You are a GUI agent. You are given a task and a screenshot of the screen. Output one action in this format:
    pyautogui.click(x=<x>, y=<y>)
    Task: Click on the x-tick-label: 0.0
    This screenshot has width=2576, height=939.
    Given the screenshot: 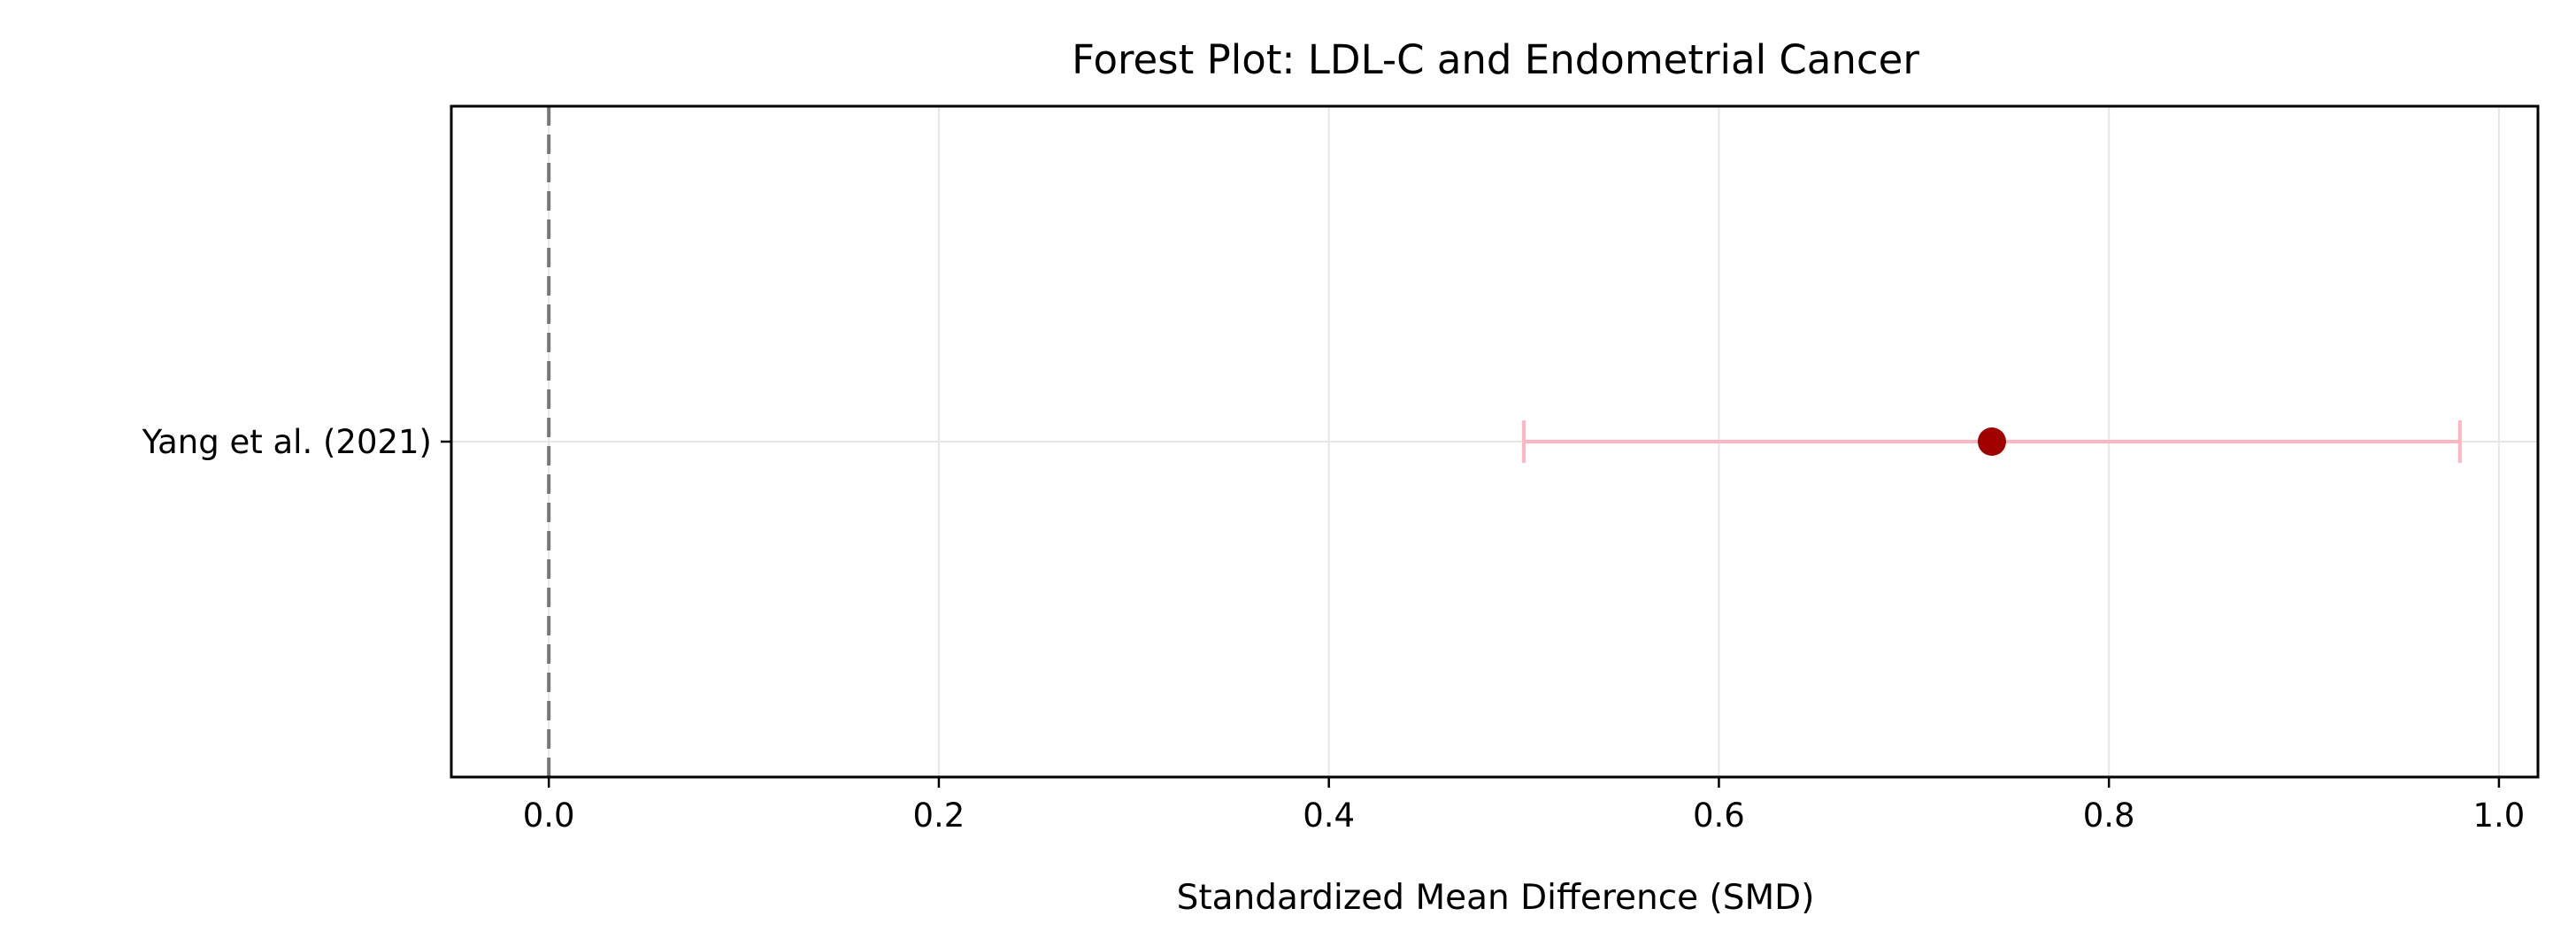 What is the action you would take?
    pyautogui.click(x=549, y=816)
    